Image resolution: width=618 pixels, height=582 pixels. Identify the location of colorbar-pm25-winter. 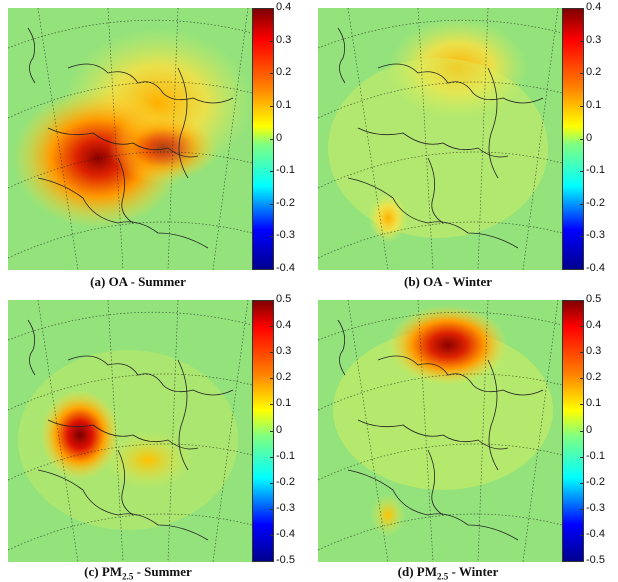
(573, 431).